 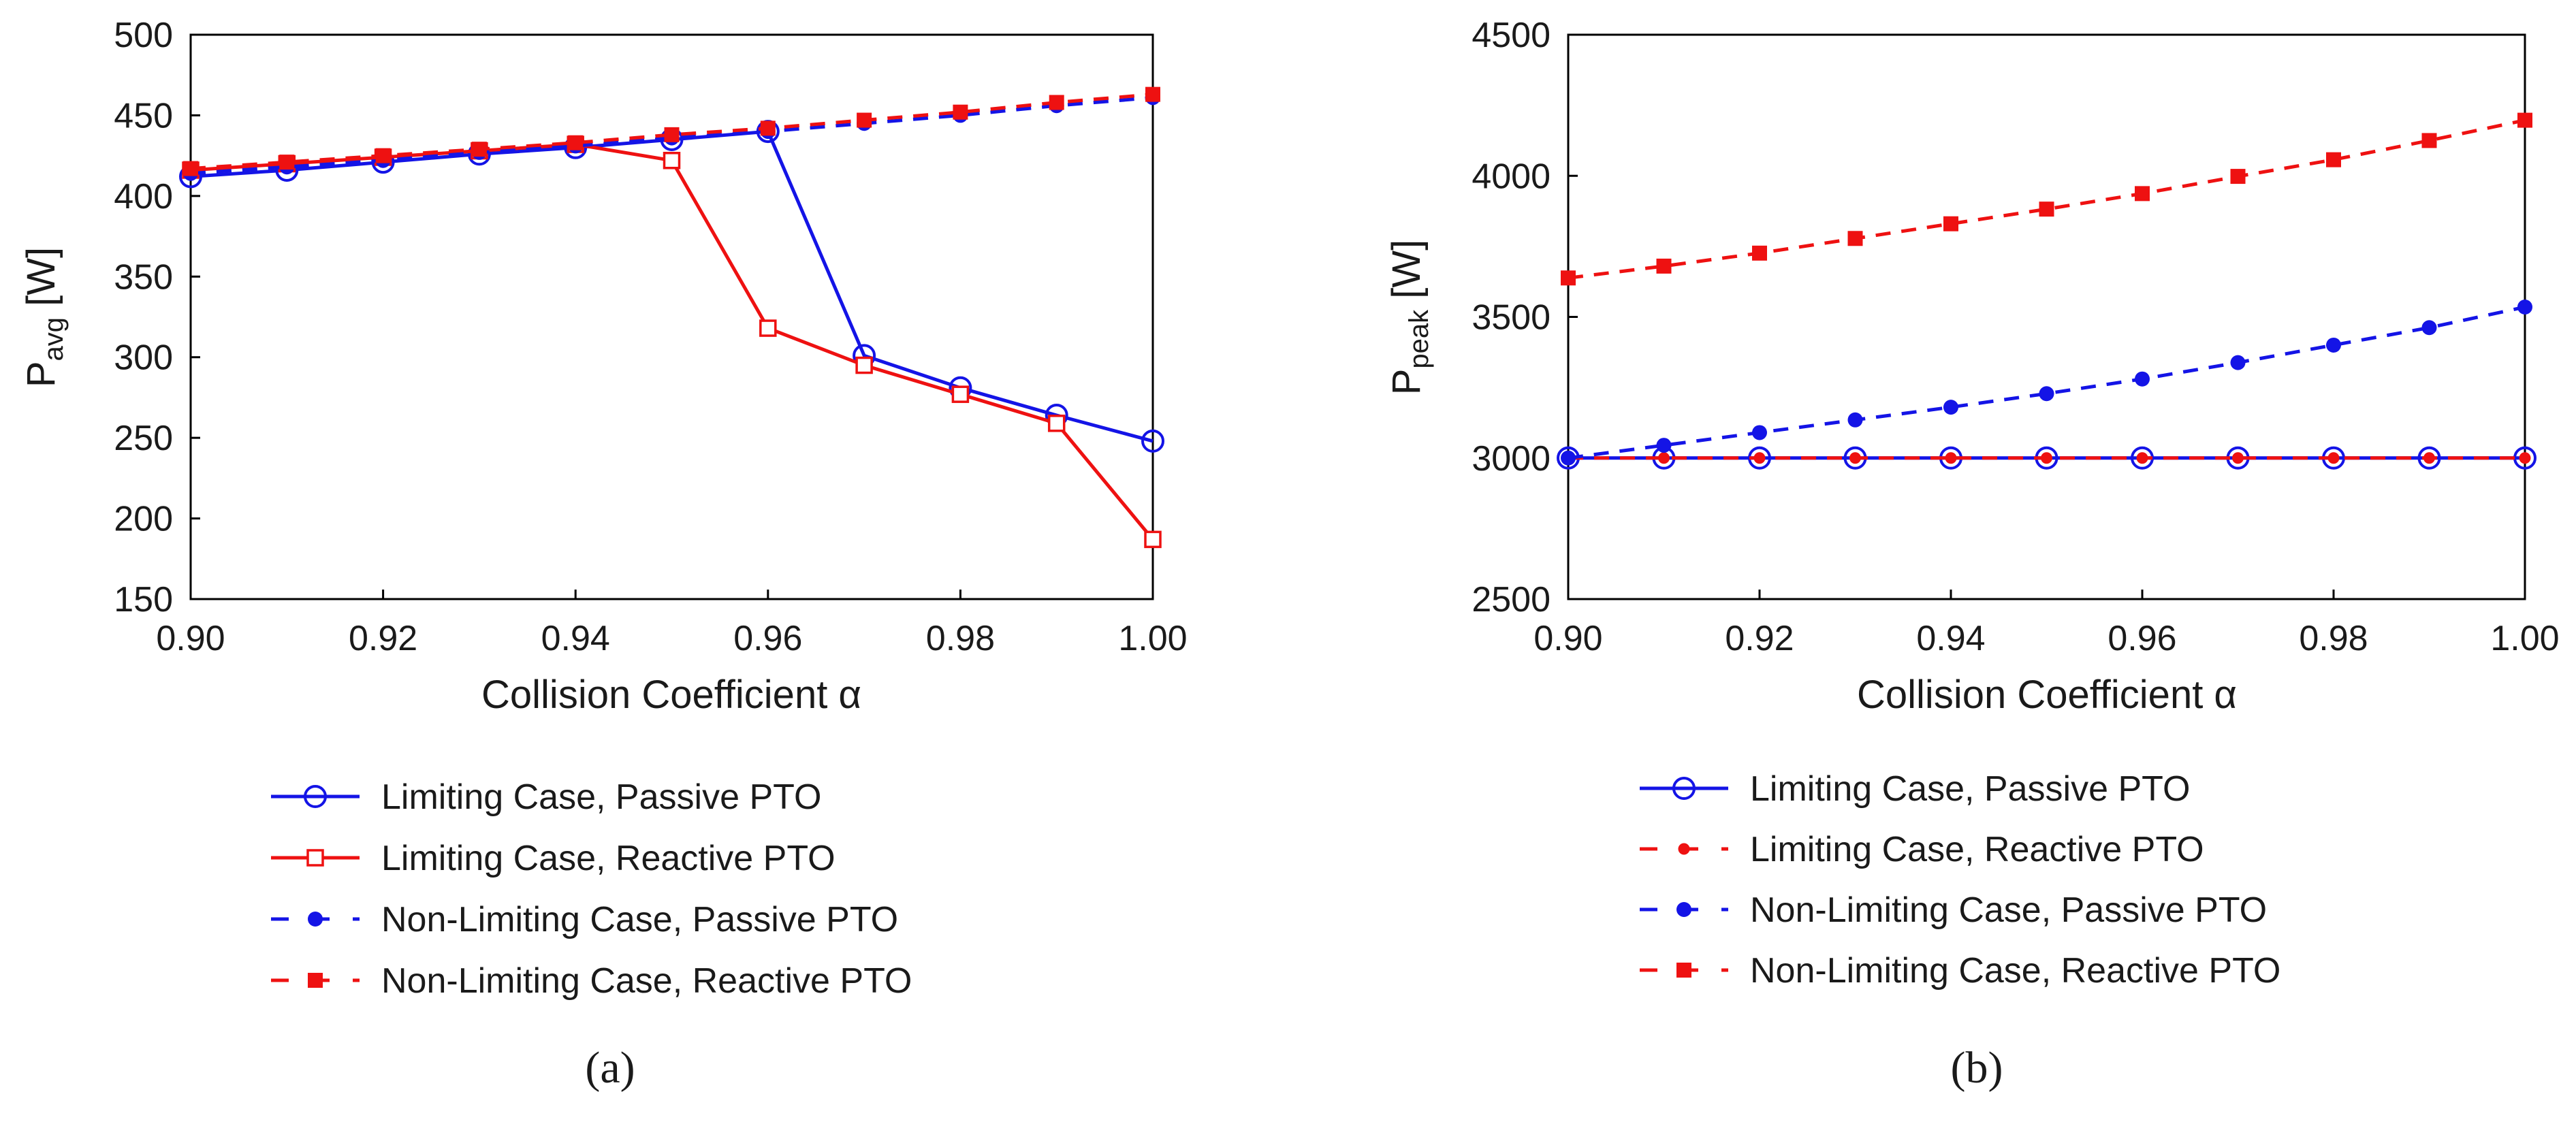 I want to click on y-tick-label: 350, so click(x=143, y=277).